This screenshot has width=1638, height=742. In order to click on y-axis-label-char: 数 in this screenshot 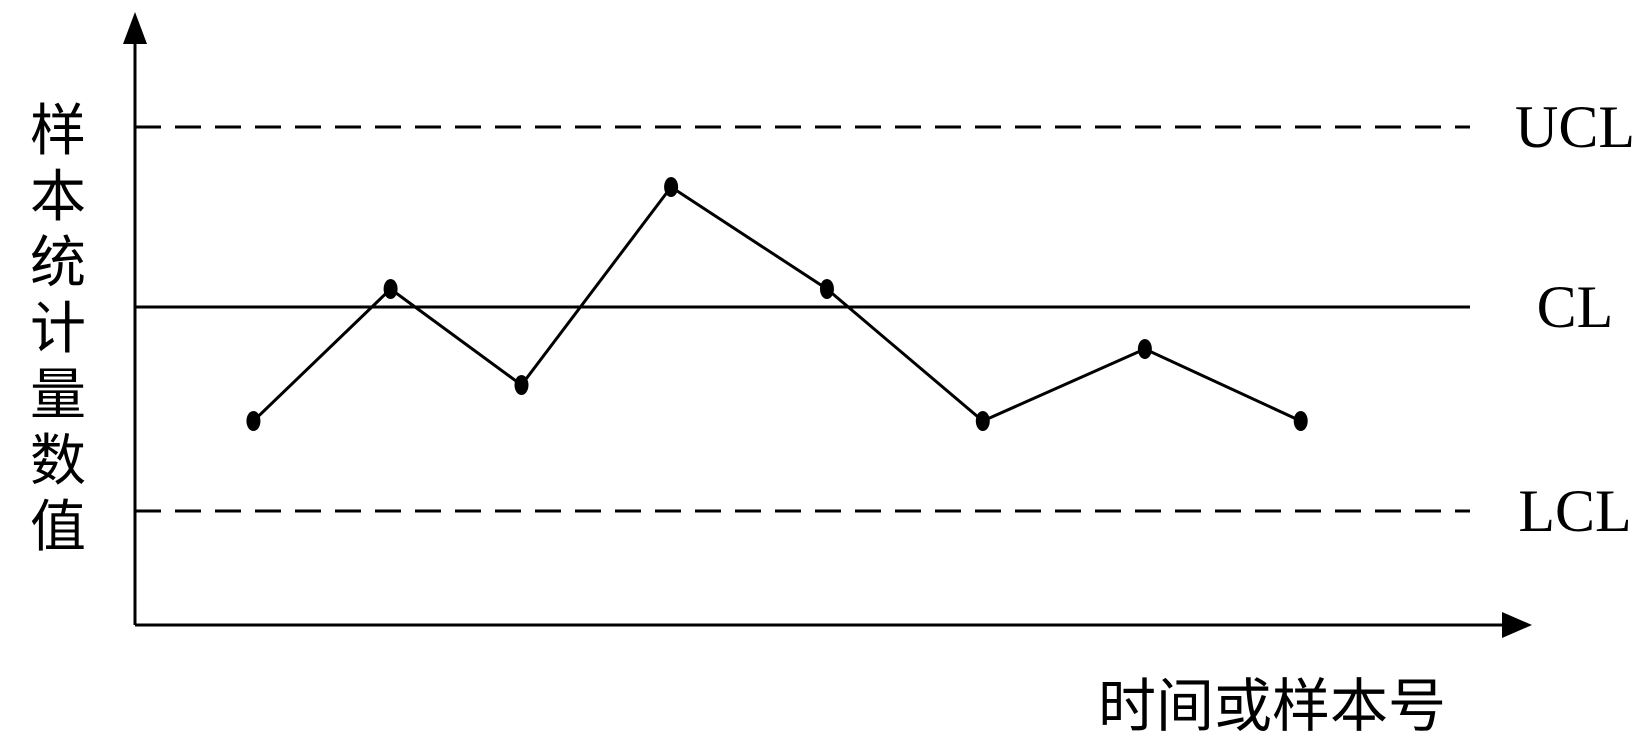, I will do `click(58, 461)`.